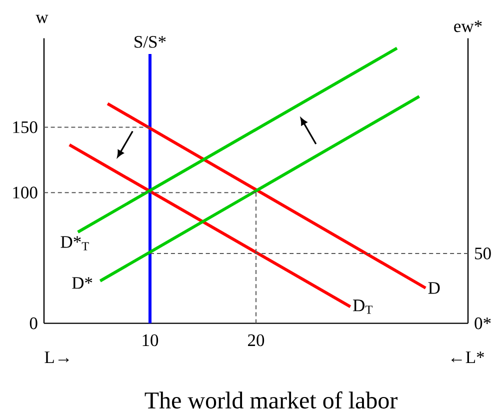  Describe the element at coordinates (434, 288) in the screenshot. I see `series-label: D` at that location.